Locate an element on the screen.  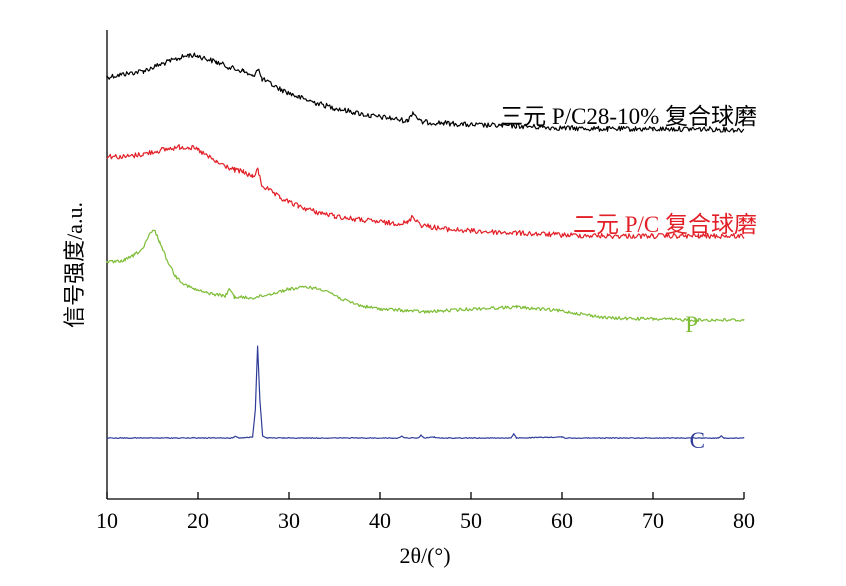
y-axis-title: 信号强度/a.u. is located at coordinates (74, 265).